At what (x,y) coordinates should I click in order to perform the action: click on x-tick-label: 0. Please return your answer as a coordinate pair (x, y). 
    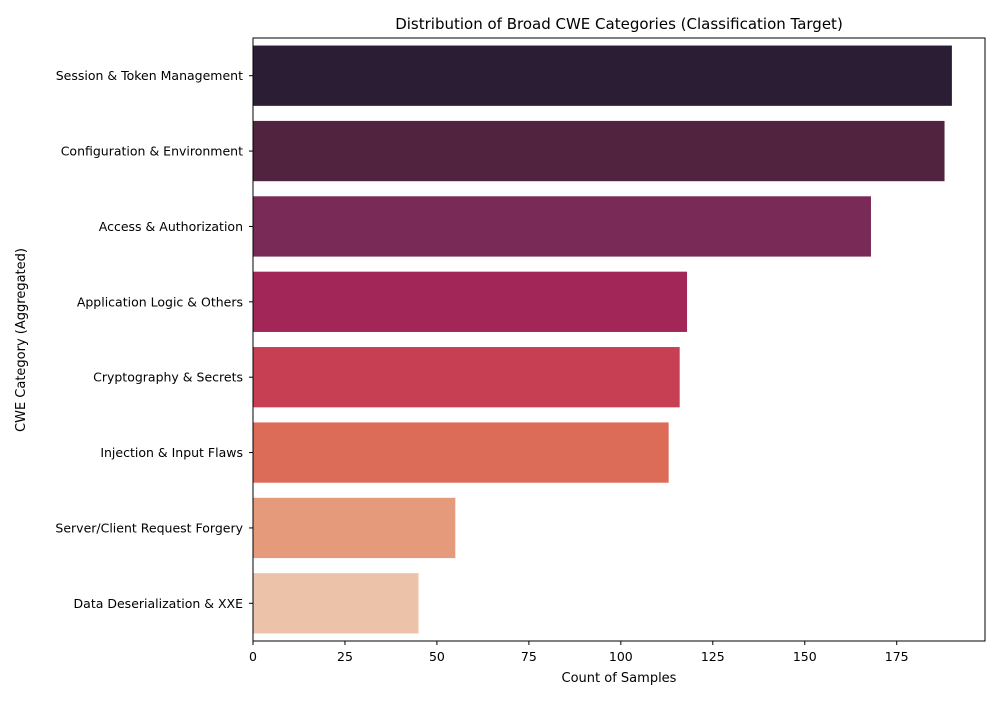
    Looking at the image, I should click on (253, 656).